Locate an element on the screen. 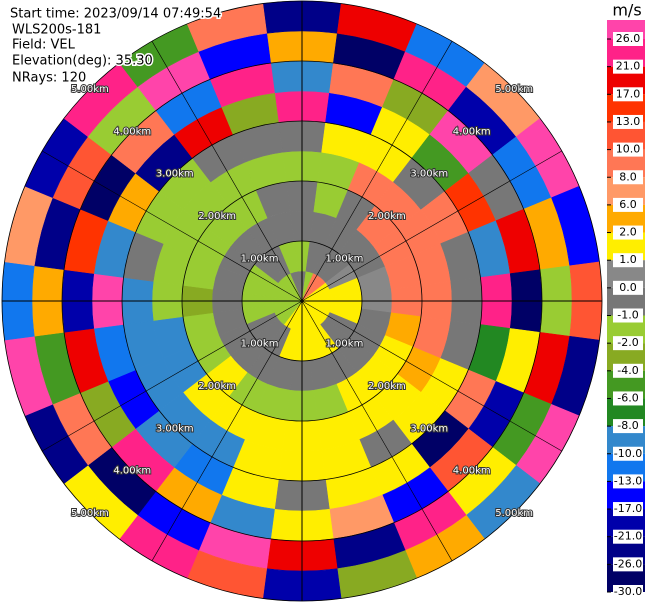 Image resolution: width=647 pixels, height=607 pixels. colorbar-label: -26.0 is located at coordinates (628, 563).